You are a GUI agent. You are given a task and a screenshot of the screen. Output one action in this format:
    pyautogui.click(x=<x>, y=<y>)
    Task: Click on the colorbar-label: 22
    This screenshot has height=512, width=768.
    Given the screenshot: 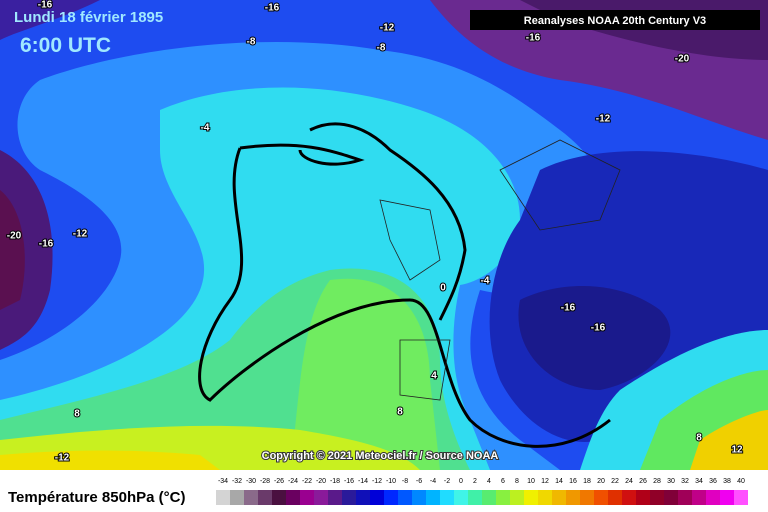 What is the action you would take?
    pyautogui.click(x=615, y=481)
    